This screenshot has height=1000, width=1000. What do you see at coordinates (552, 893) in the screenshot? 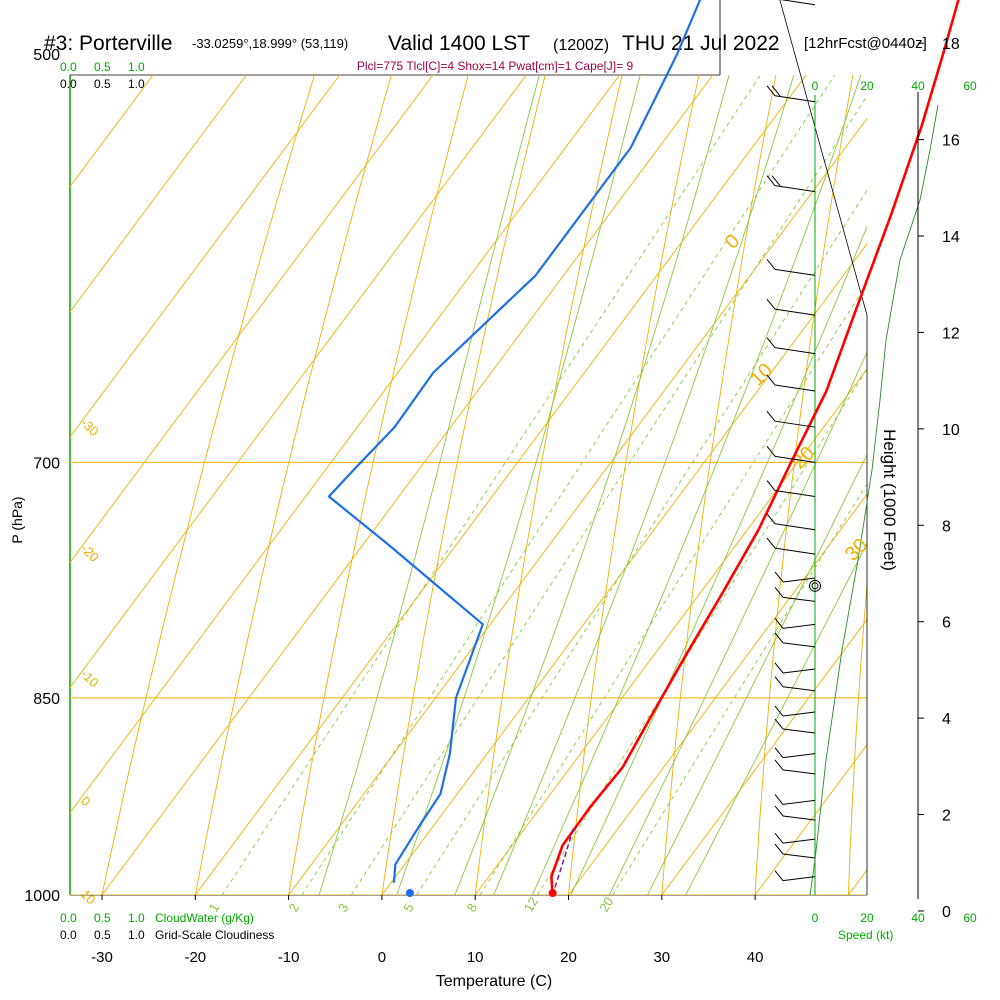
I see `surface-temperature-marker` at bounding box center [552, 893].